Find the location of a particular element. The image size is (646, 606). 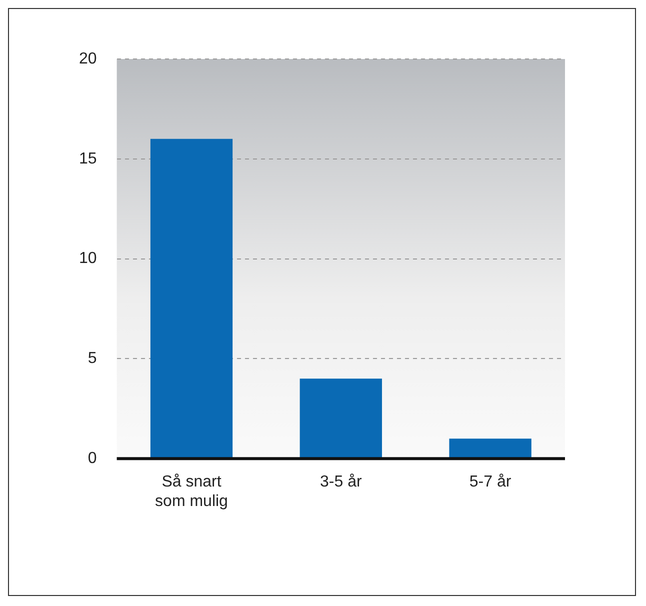

y-tick-label: 20 is located at coordinates (88, 59).